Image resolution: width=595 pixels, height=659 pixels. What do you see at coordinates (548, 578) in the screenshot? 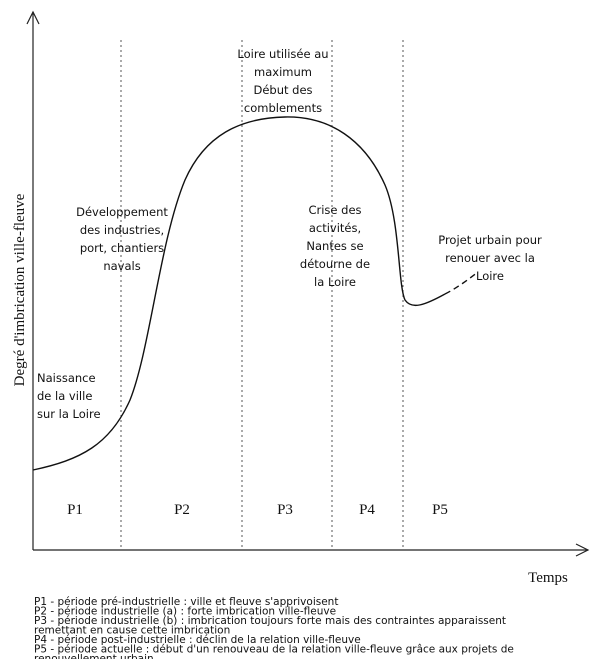
I see `x-axis-label: Temps` at bounding box center [548, 578].